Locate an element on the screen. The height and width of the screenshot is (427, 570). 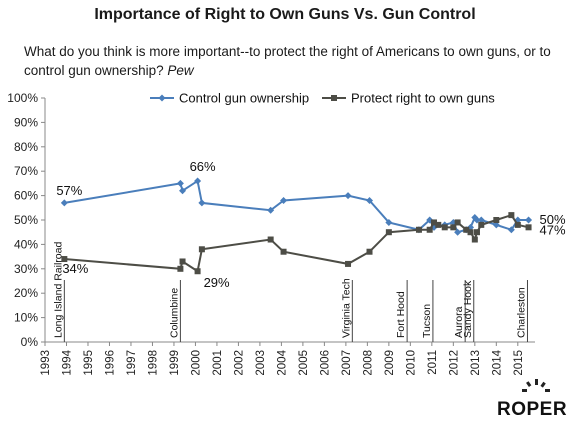
x-tick-label: 2014 is located at coordinates (497, 362).